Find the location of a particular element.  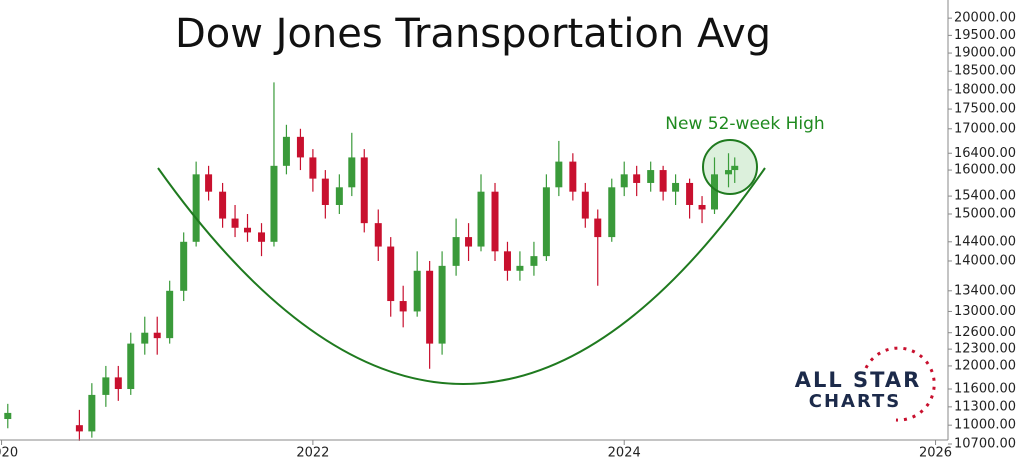

y-tick-label: 11000.00 is located at coordinates (985, 425).